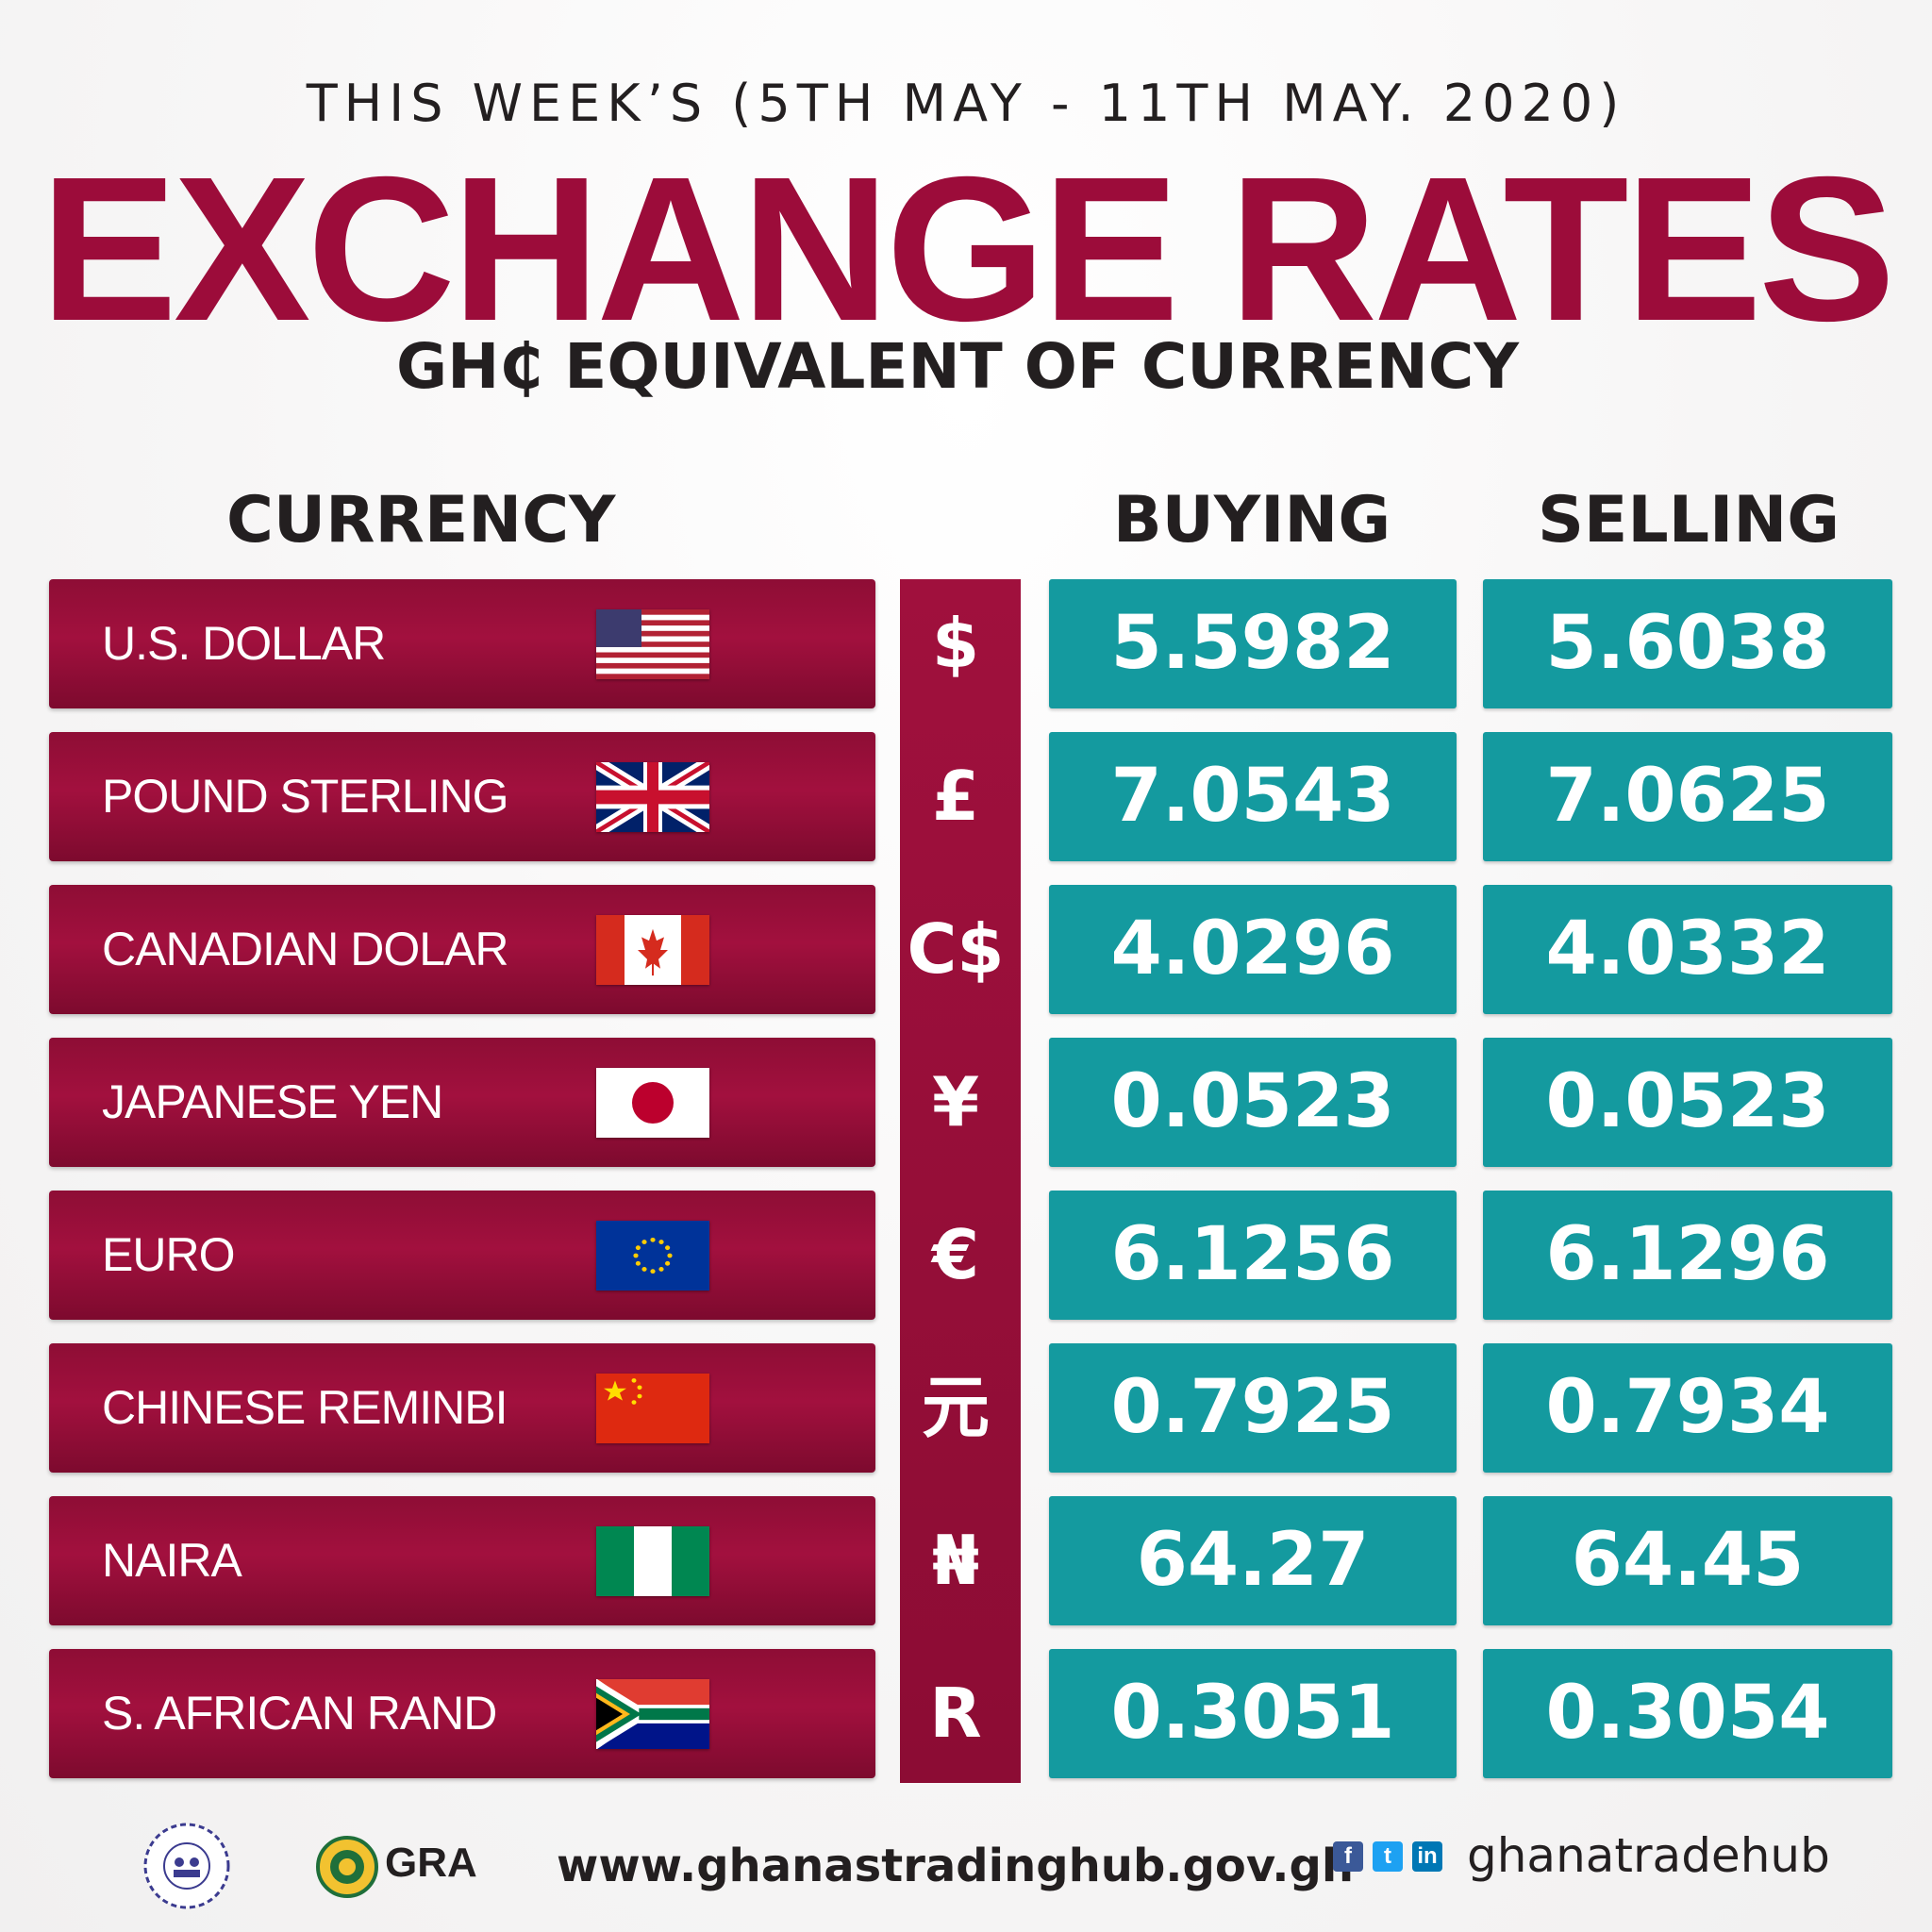 Image resolution: width=1932 pixels, height=1932 pixels. Describe the element at coordinates (1251, 520) in the screenshot. I see `column-header-buying: BUYING` at that location.